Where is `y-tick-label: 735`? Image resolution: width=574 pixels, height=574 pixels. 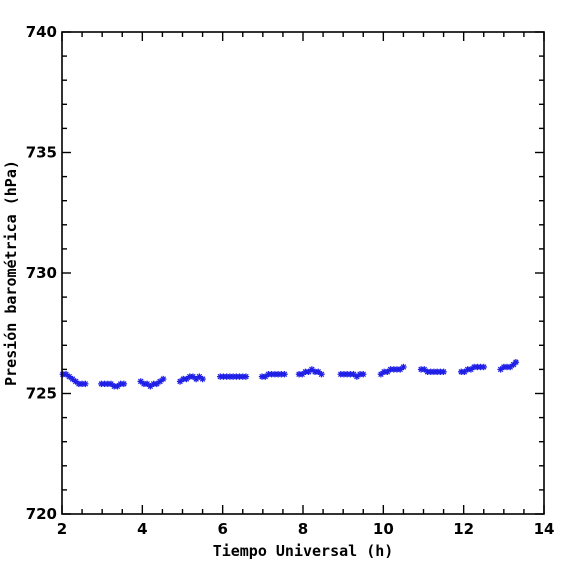 y-tick-label: 735 is located at coordinates (41, 153).